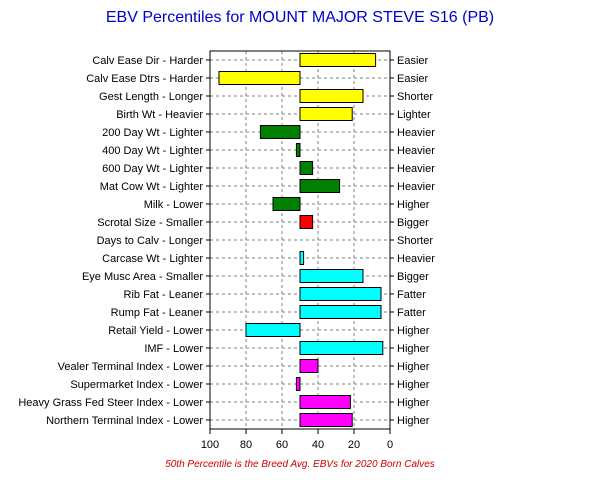 The height and width of the screenshot is (480, 600). What do you see at coordinates (354, 445) in the screenshot?
I see `x-tick-label: 20` at bounding box center [354, 445].